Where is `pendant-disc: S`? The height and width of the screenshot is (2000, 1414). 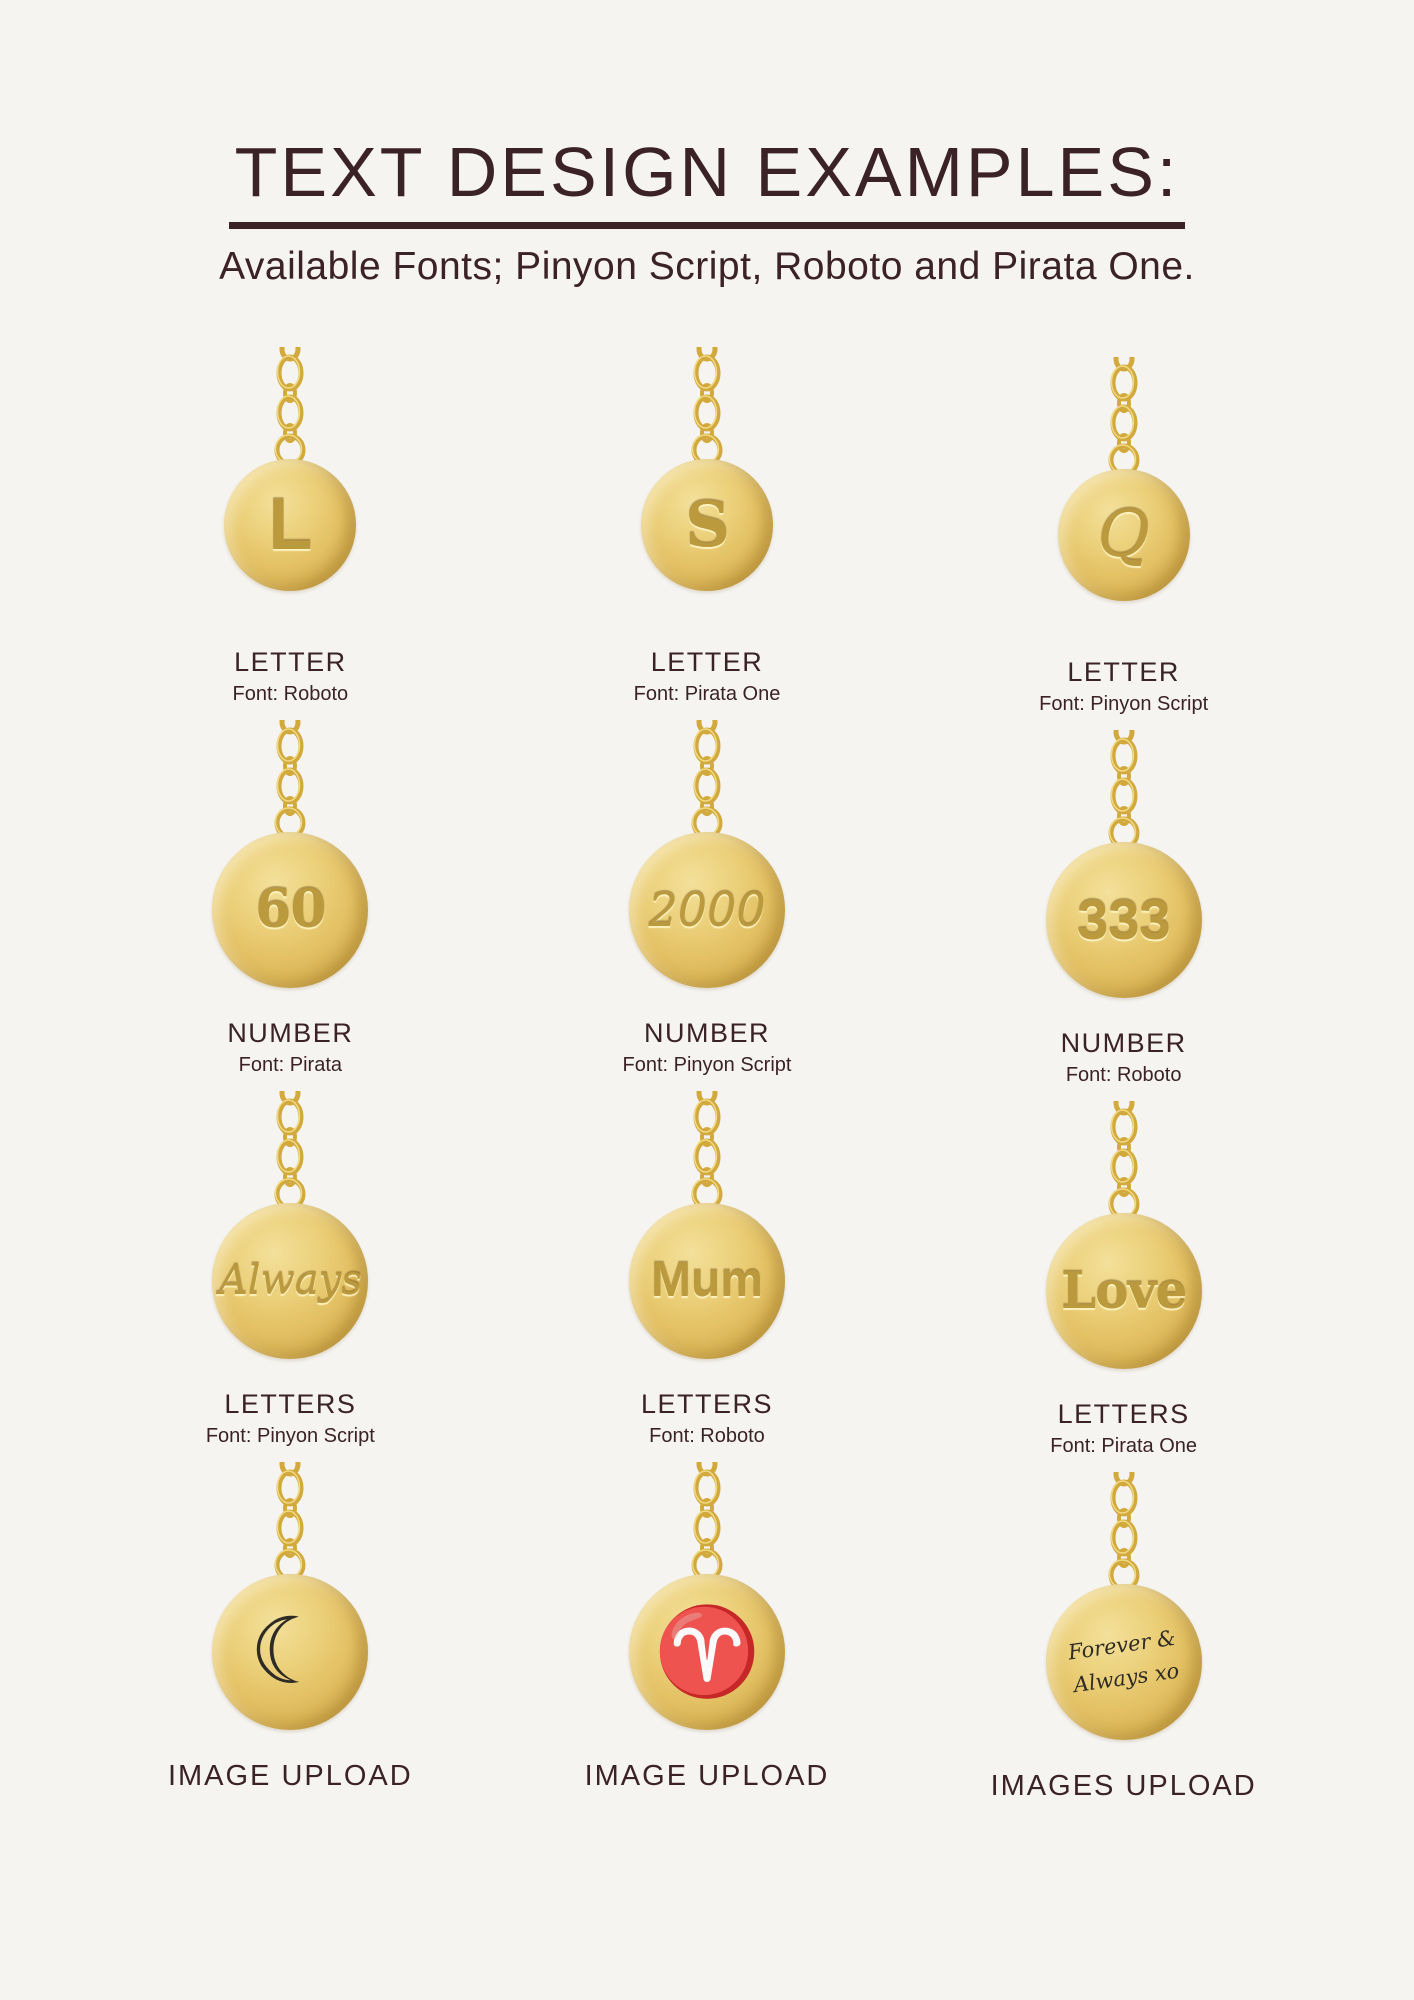
pendant-disc: S is located at coordinates (706, 525).